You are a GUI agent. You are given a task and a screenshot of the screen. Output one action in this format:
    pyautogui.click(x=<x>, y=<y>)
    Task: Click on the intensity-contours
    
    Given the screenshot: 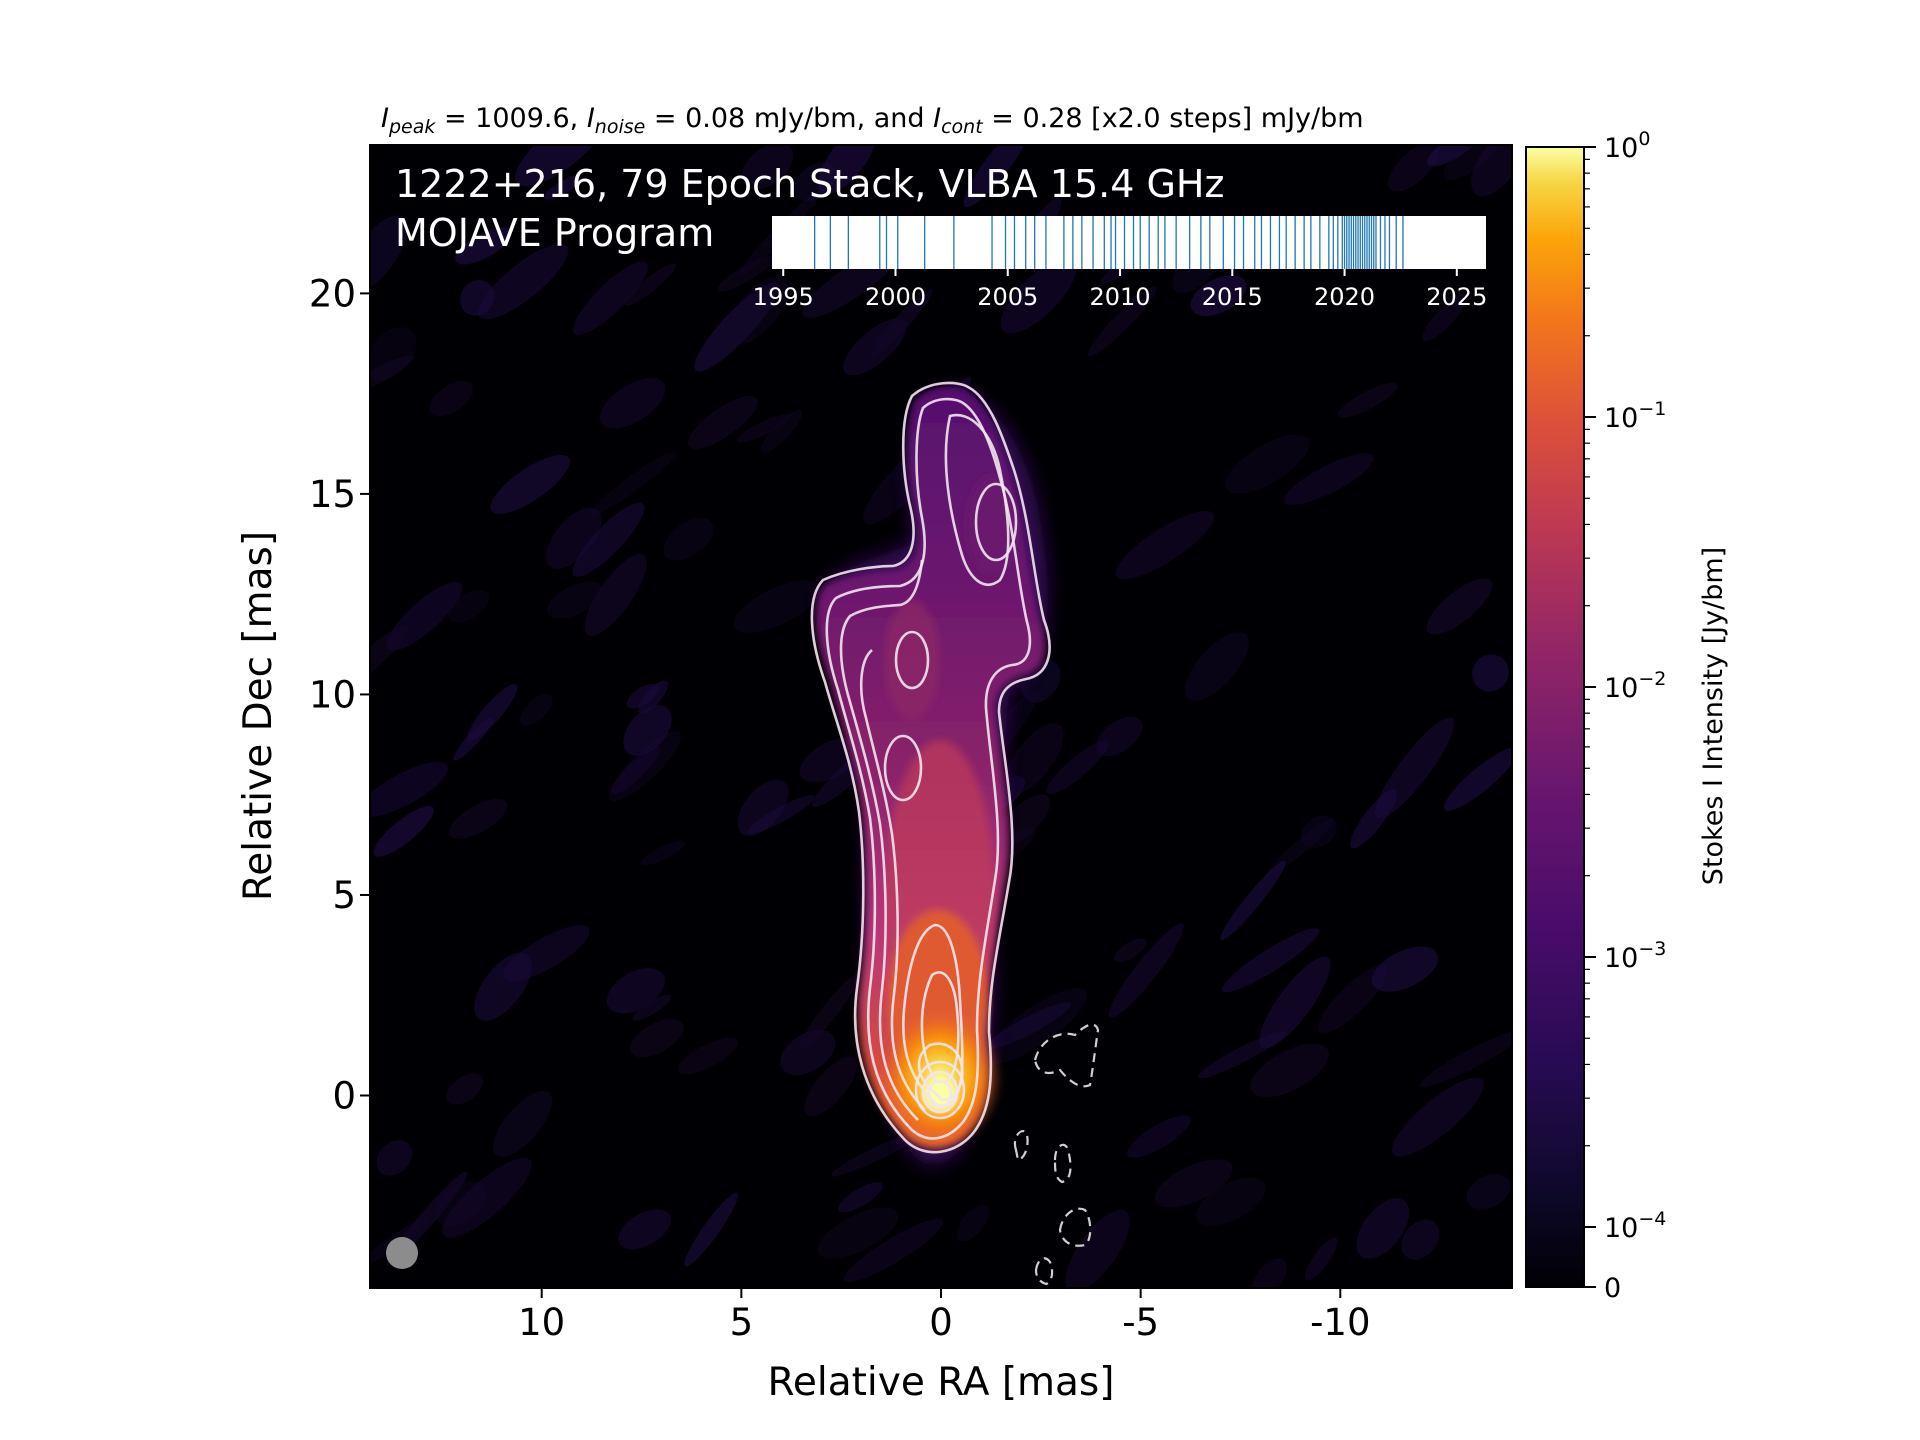 What is the action you would take?
    pyautogui.click(x=930, y=767)
    